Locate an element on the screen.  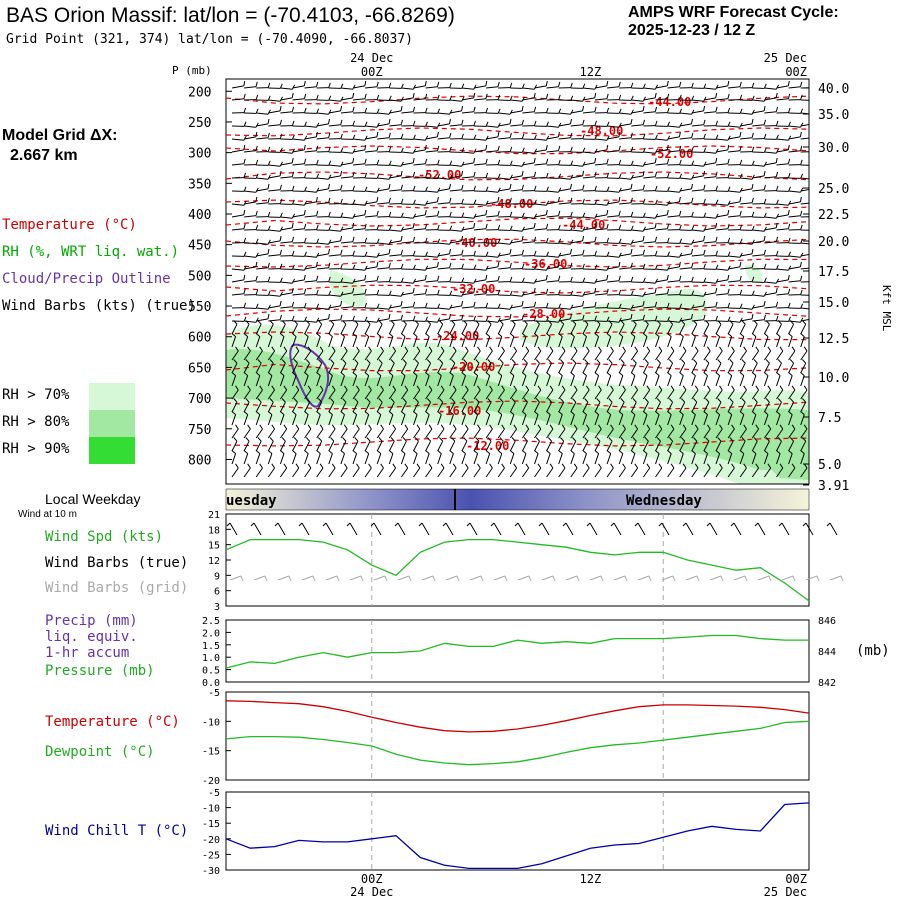
top-time-label: 12Z is located at coordinates (591, 72).